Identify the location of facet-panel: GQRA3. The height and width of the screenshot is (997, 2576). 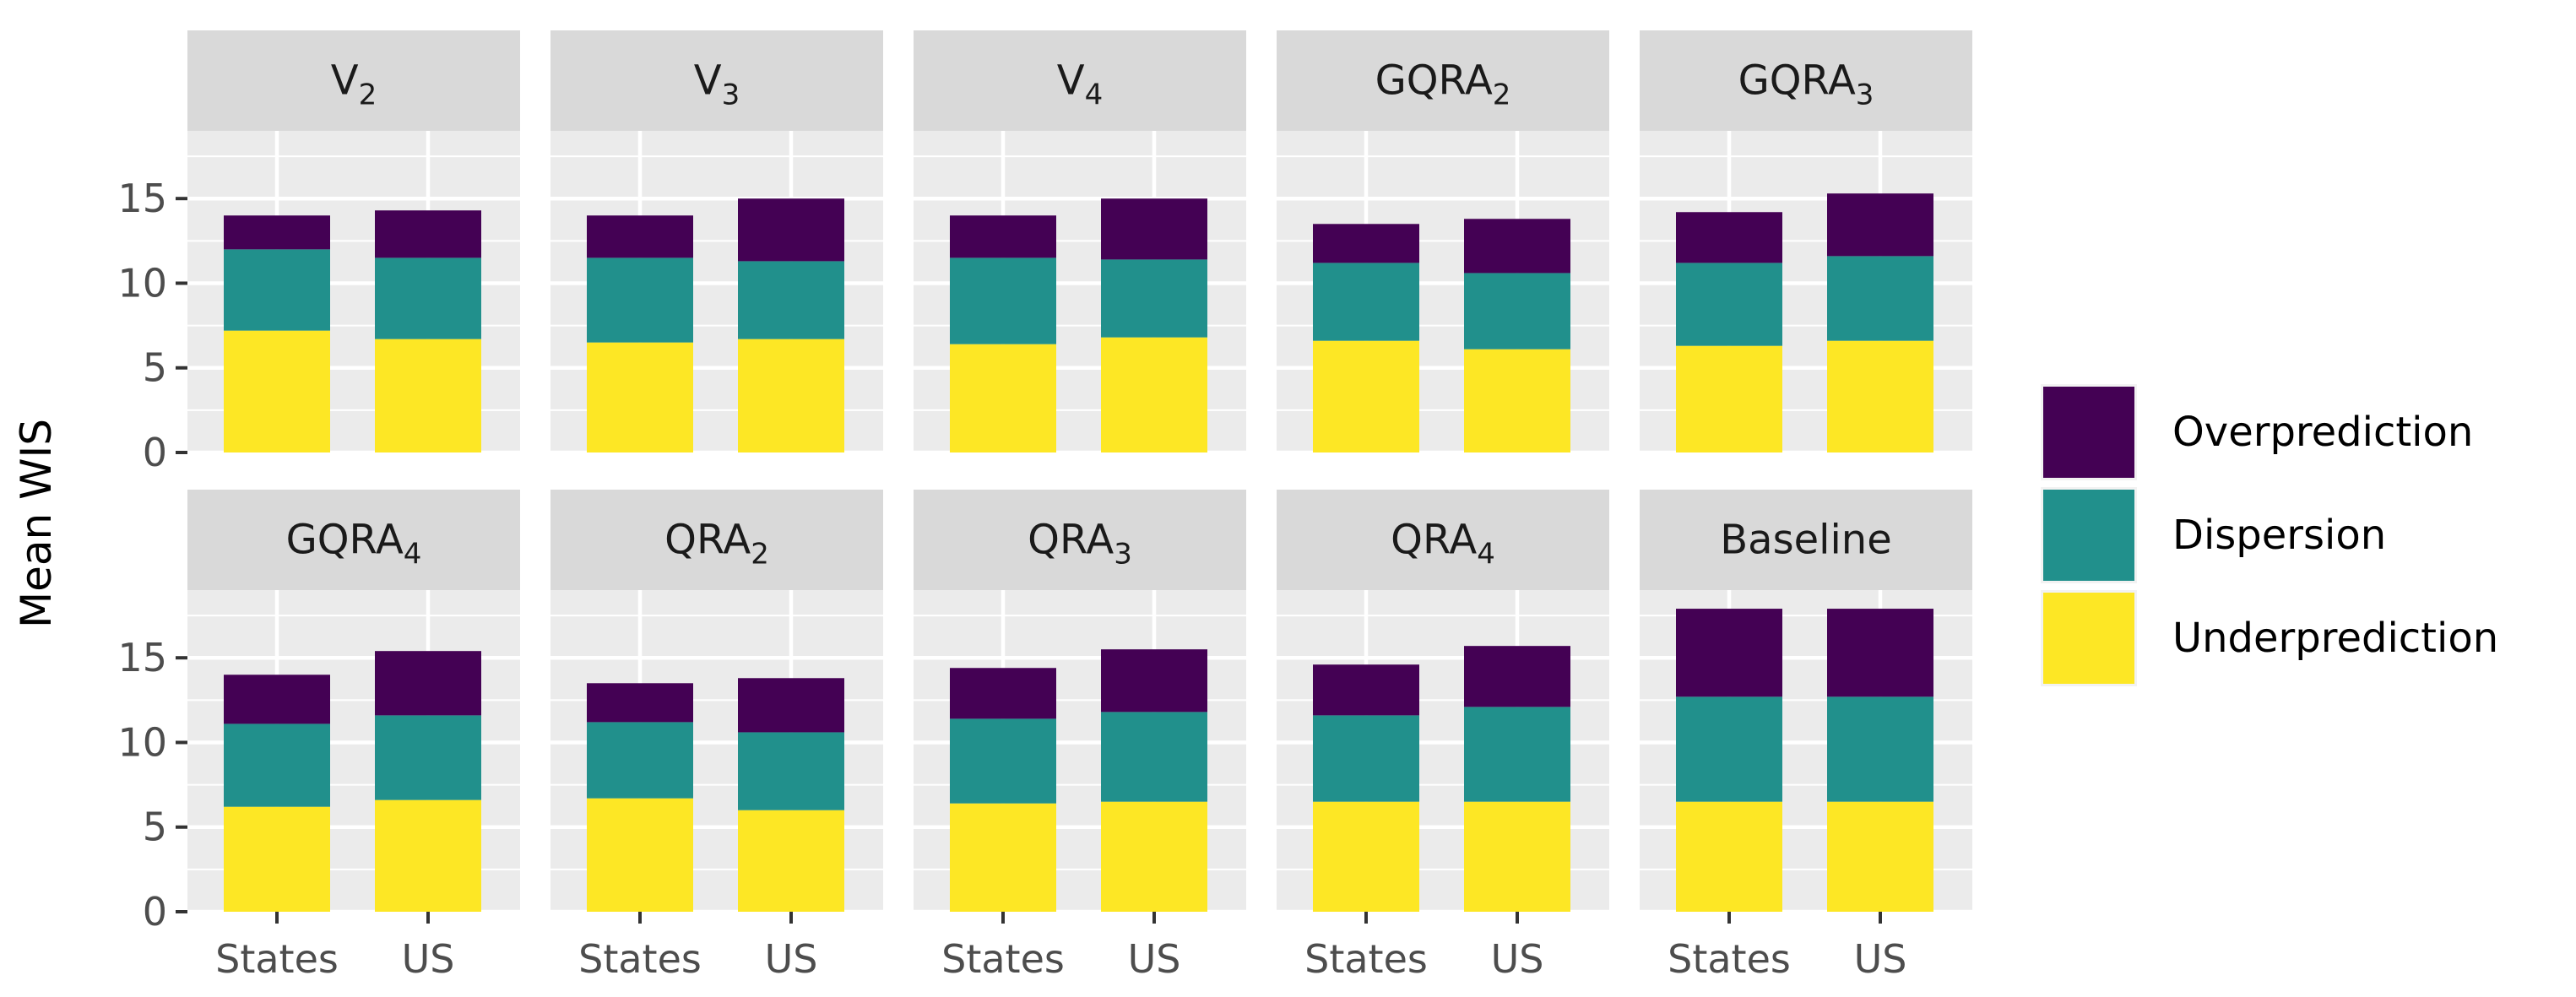
(1806, 242).